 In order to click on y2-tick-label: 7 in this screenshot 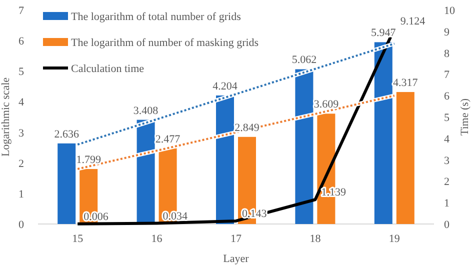, I will do `click(447, 75)`.